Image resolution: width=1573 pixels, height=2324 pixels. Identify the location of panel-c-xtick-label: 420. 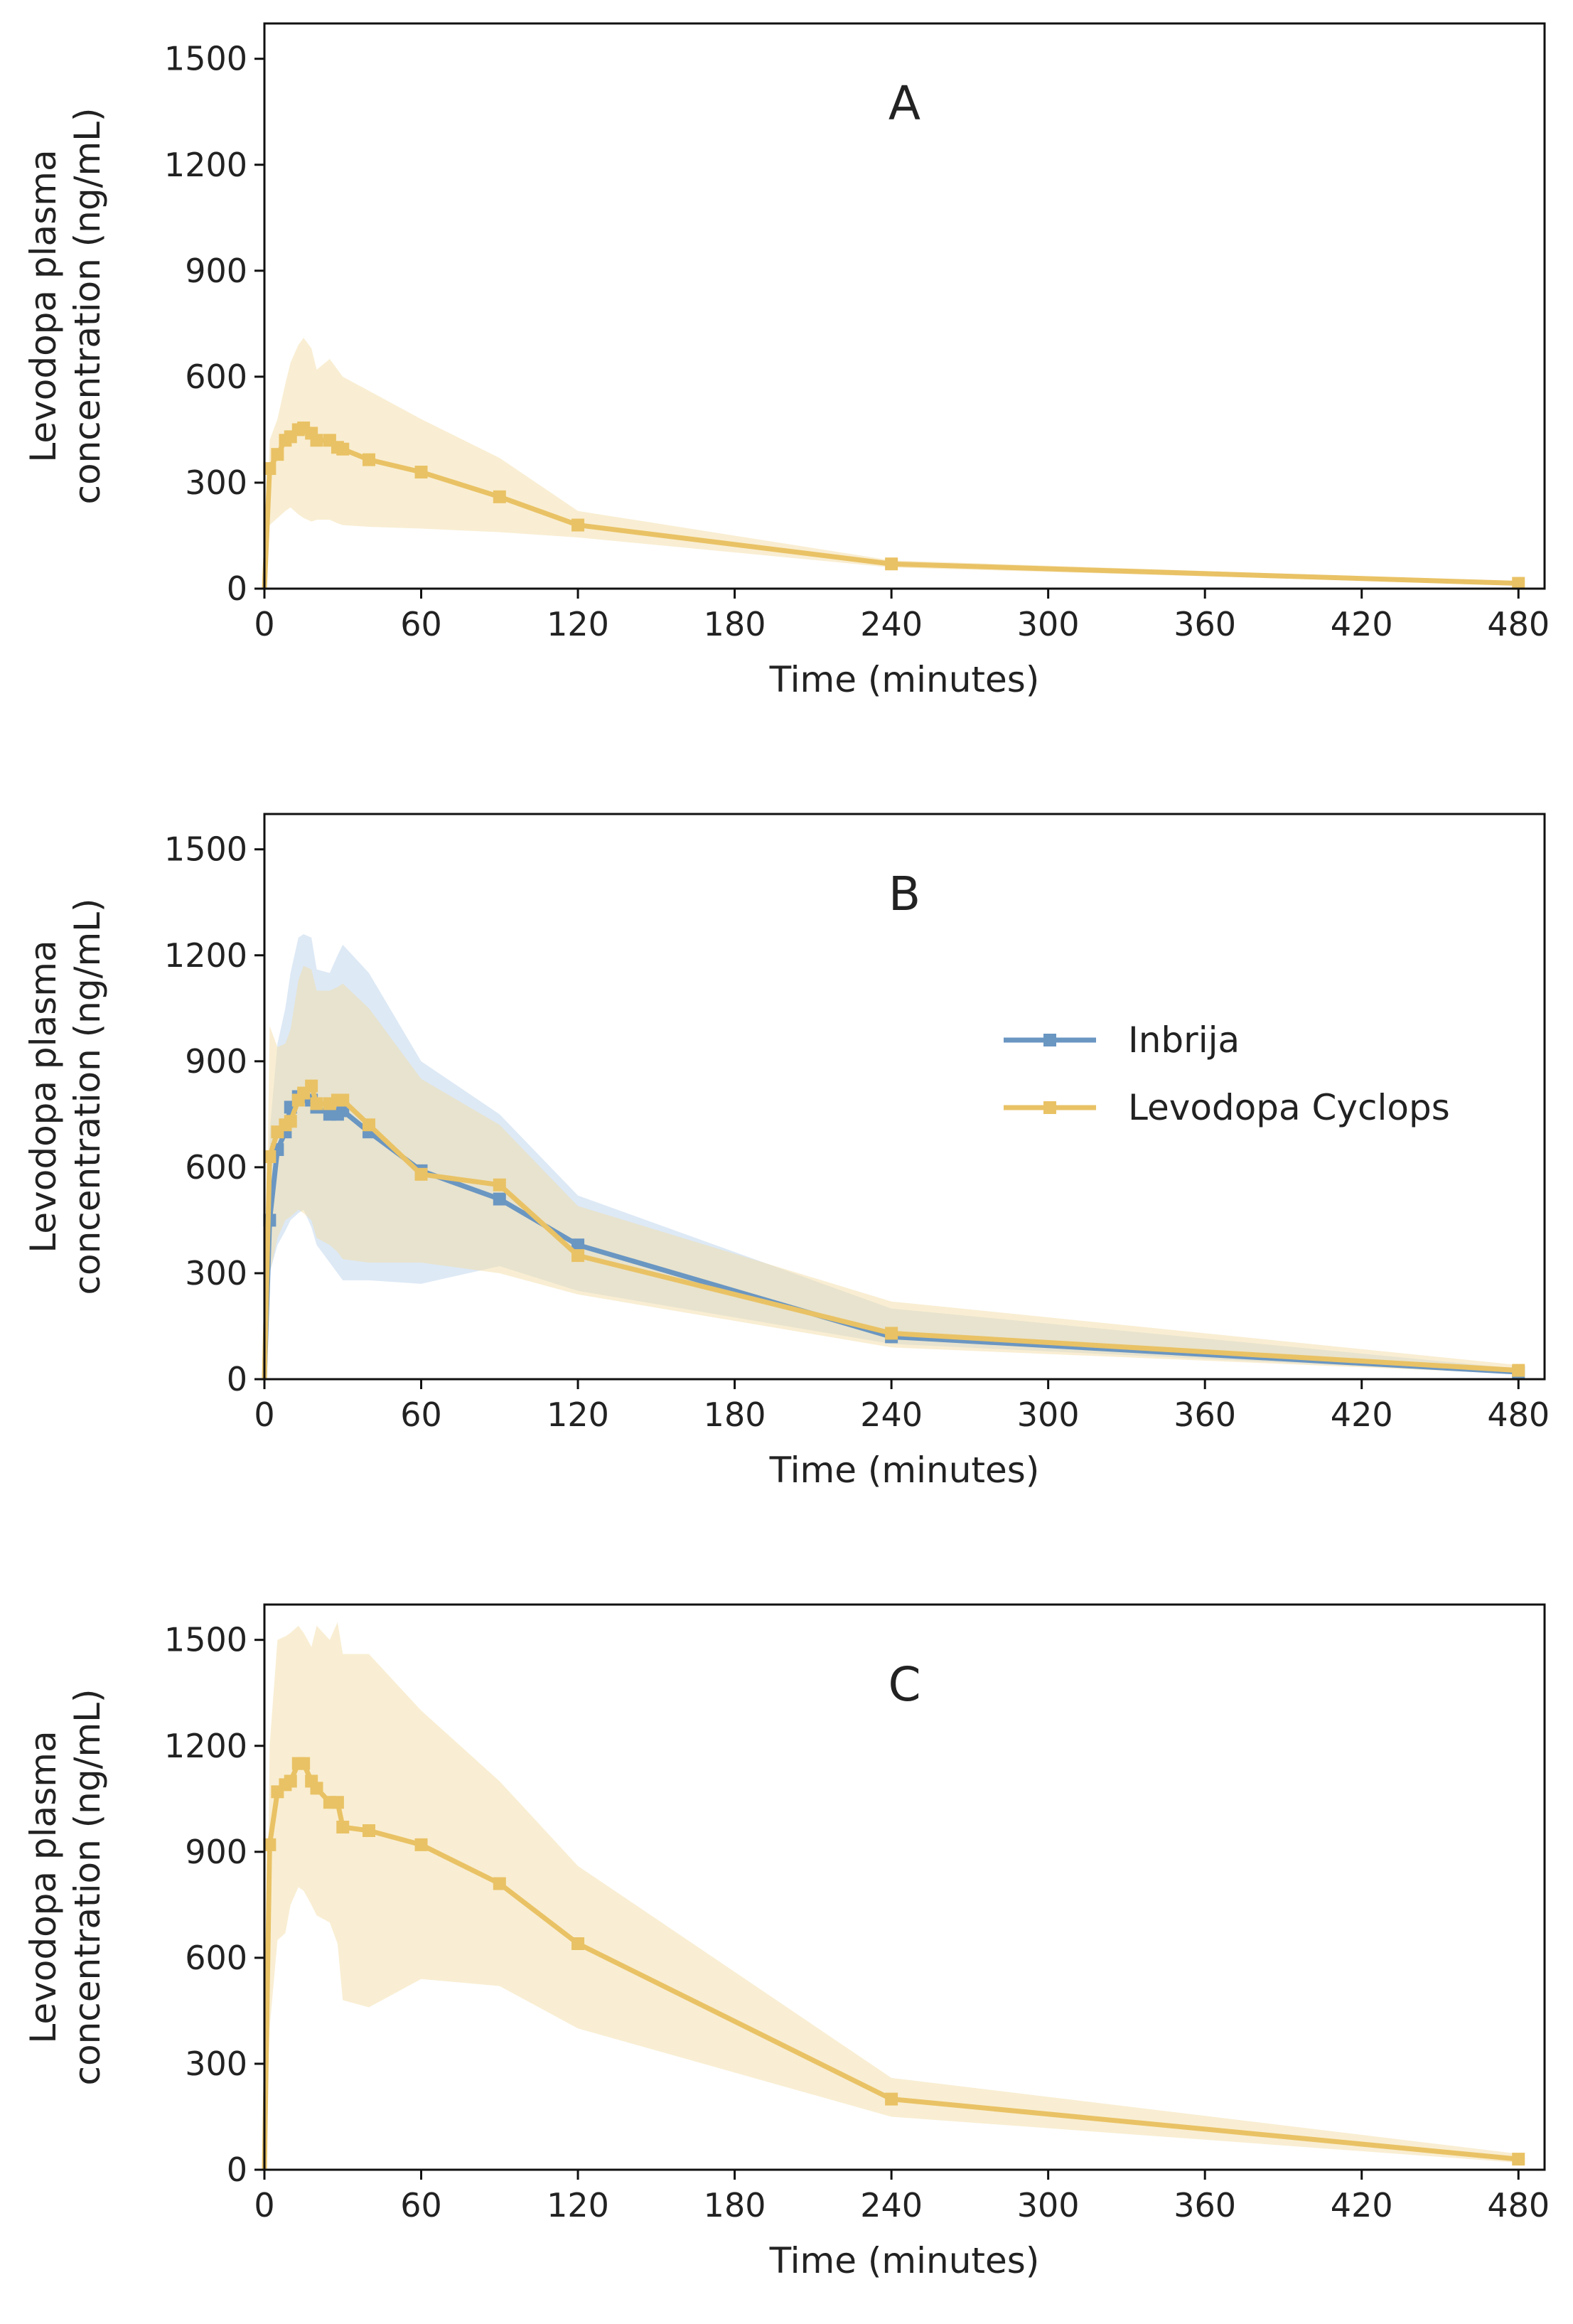
(1362, 2205).